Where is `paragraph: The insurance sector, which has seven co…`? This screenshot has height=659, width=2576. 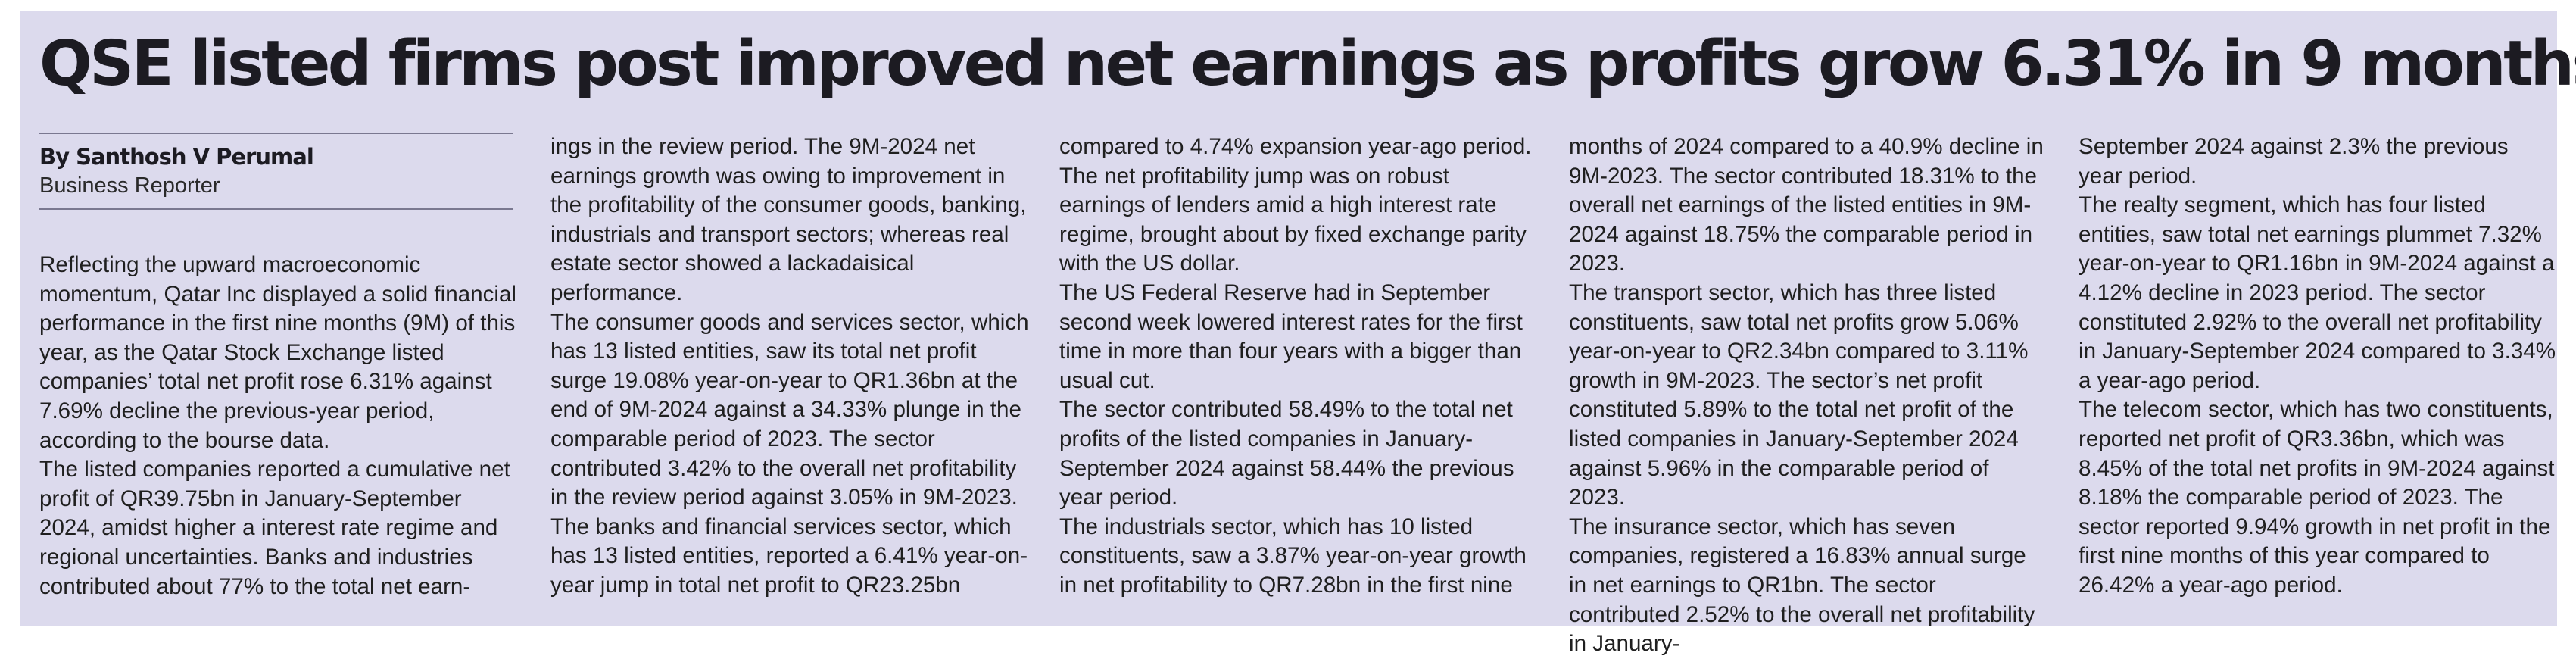 paragraph: The insurance sector, which has seven co… is located at coordinates (1802, 586).